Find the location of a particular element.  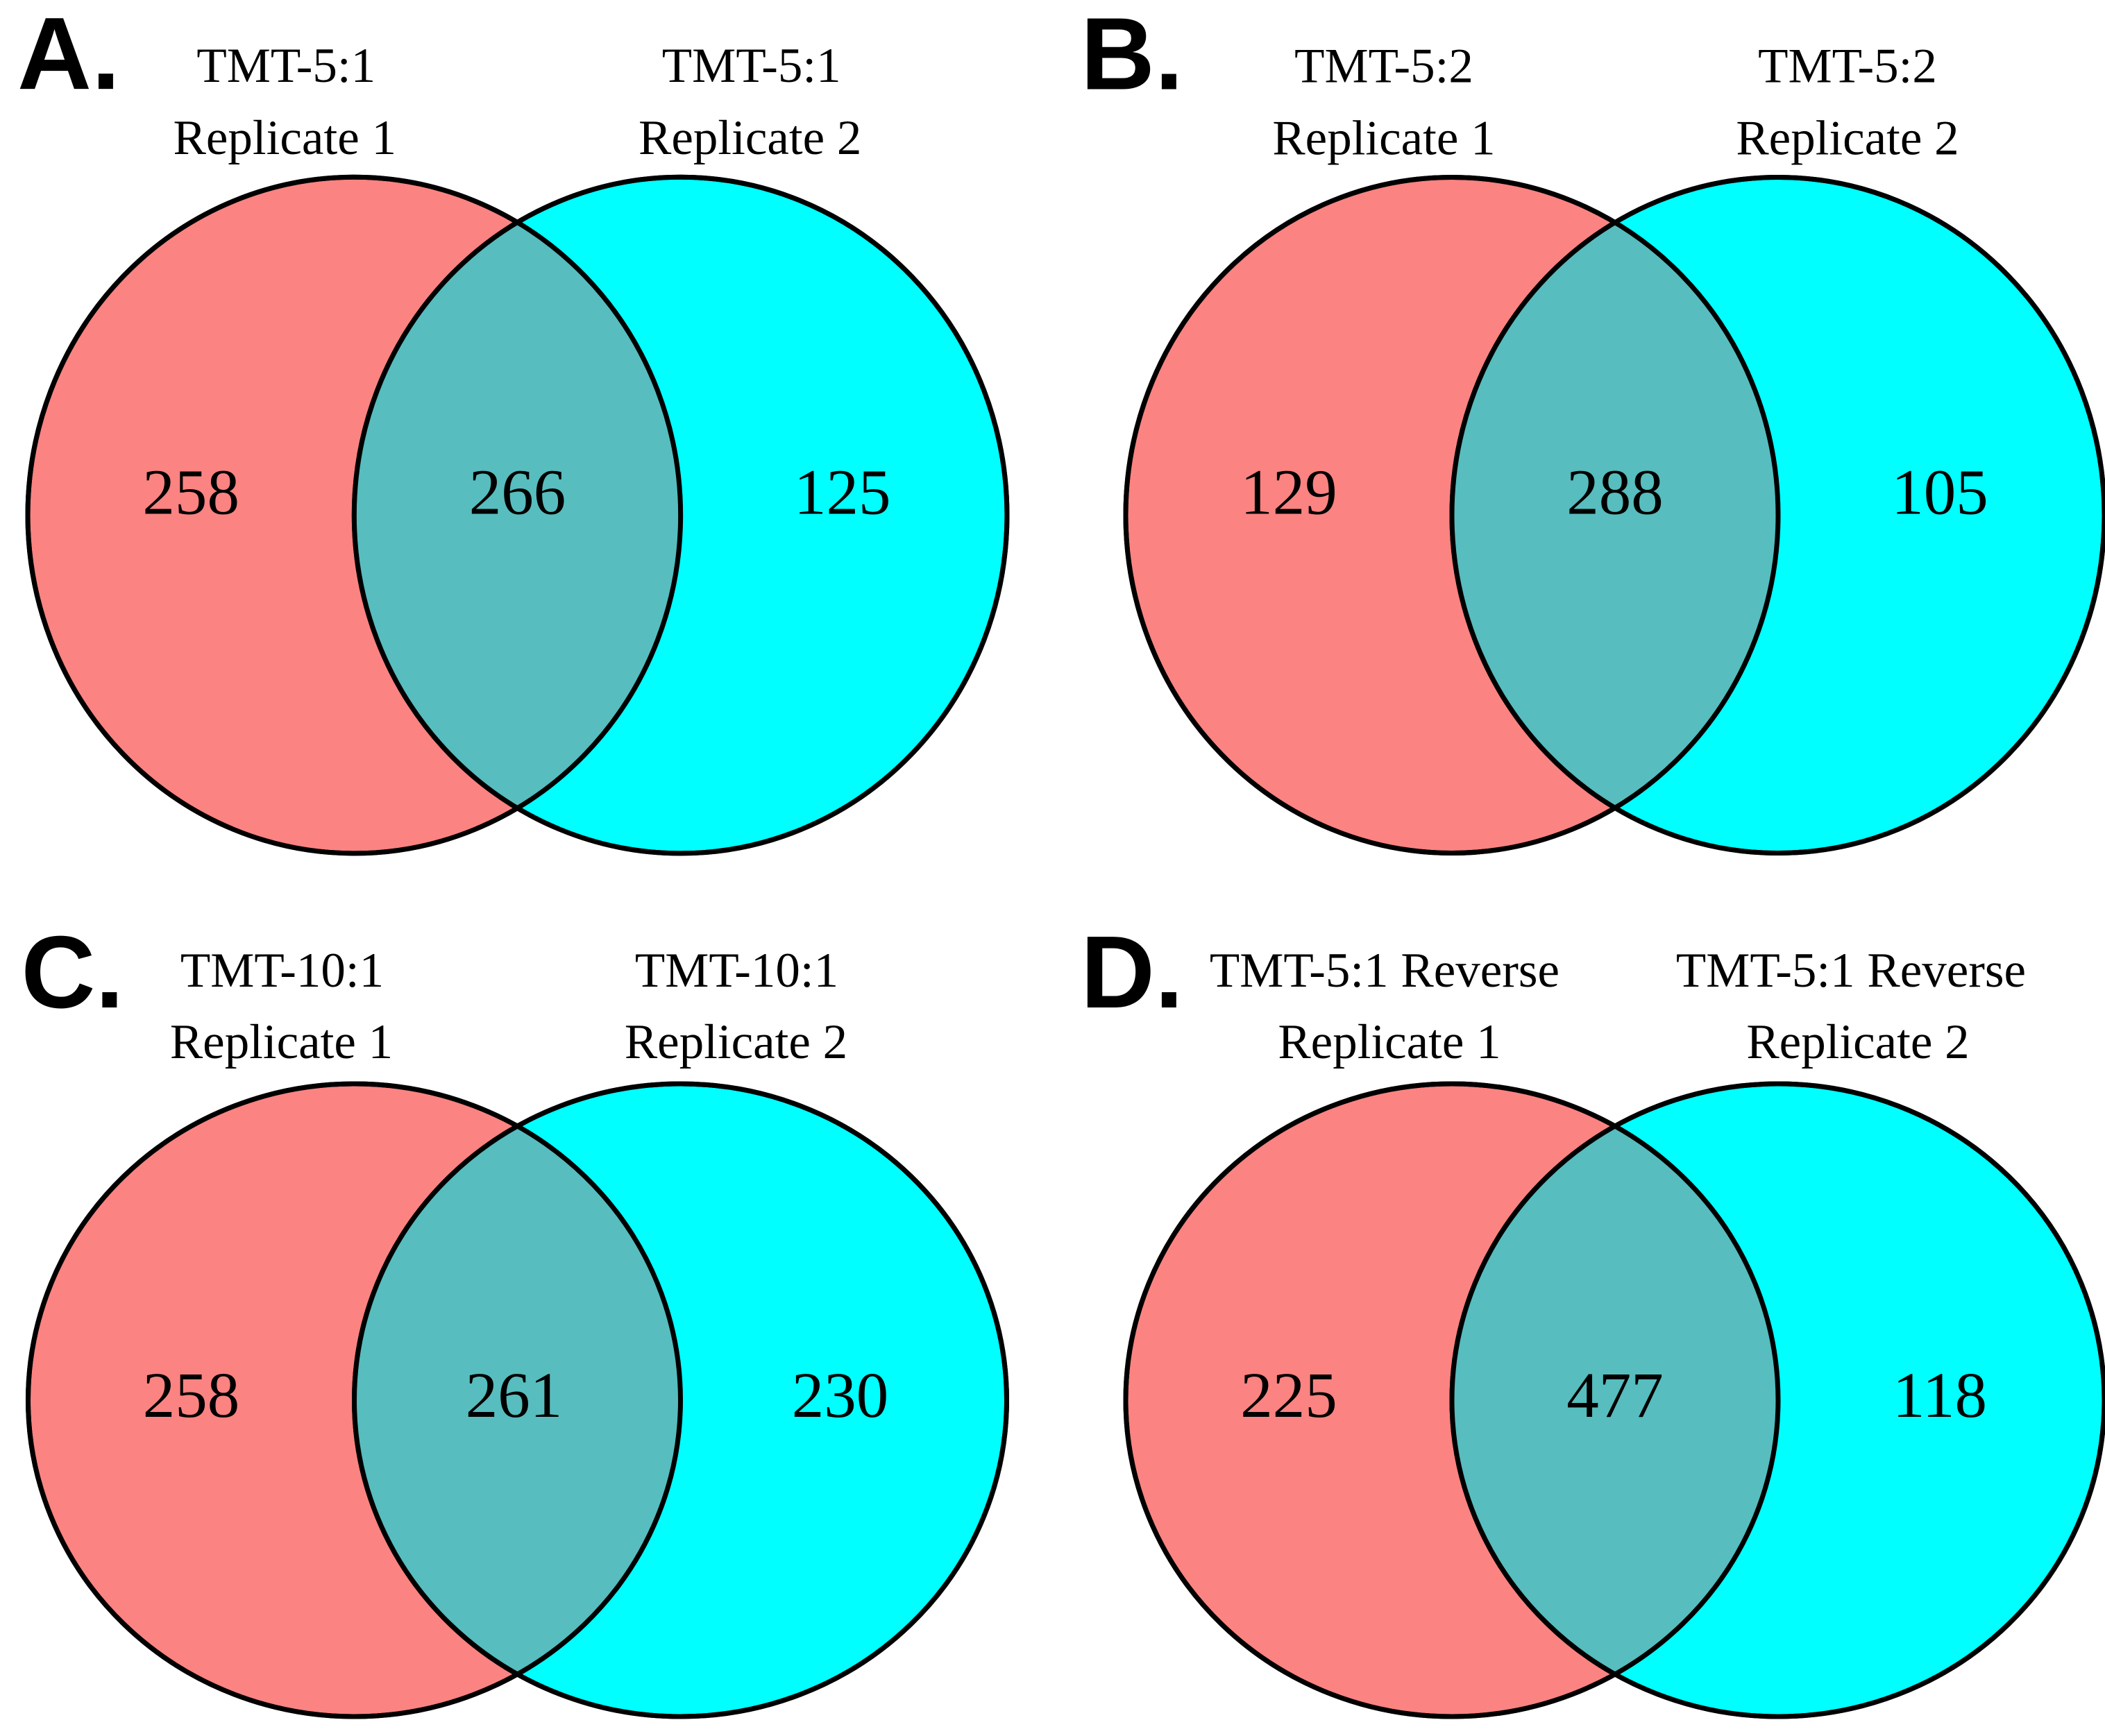

right-only-count: 105 is located at coordinates (1939, 493).